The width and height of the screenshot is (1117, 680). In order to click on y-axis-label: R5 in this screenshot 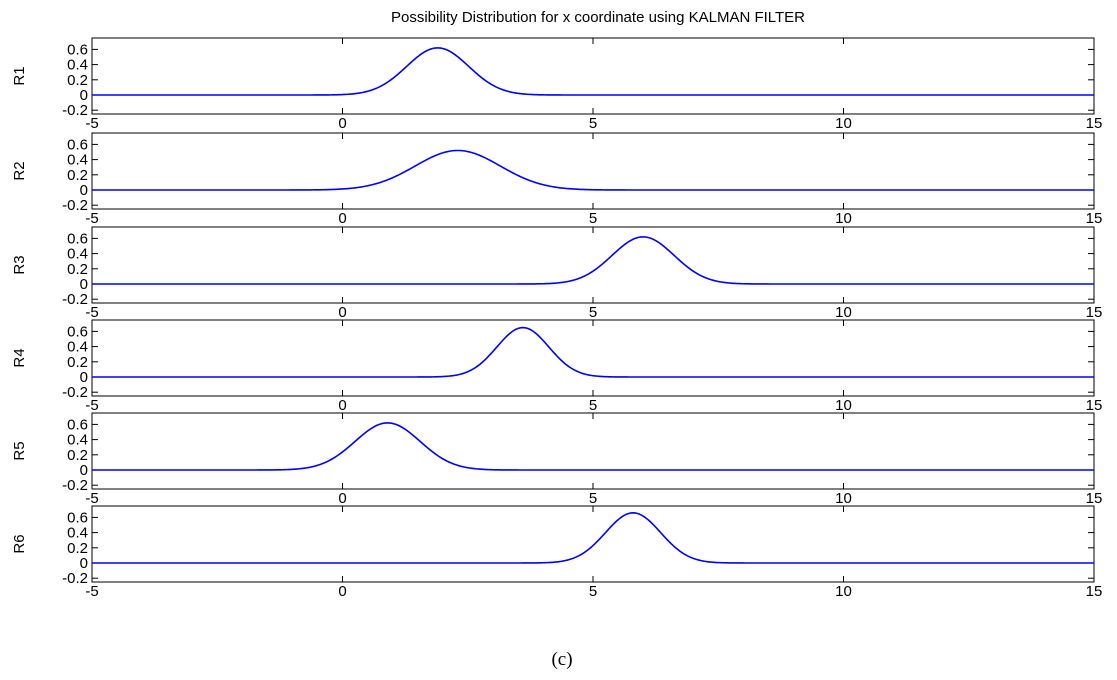, I will do `click(19, 450)`.